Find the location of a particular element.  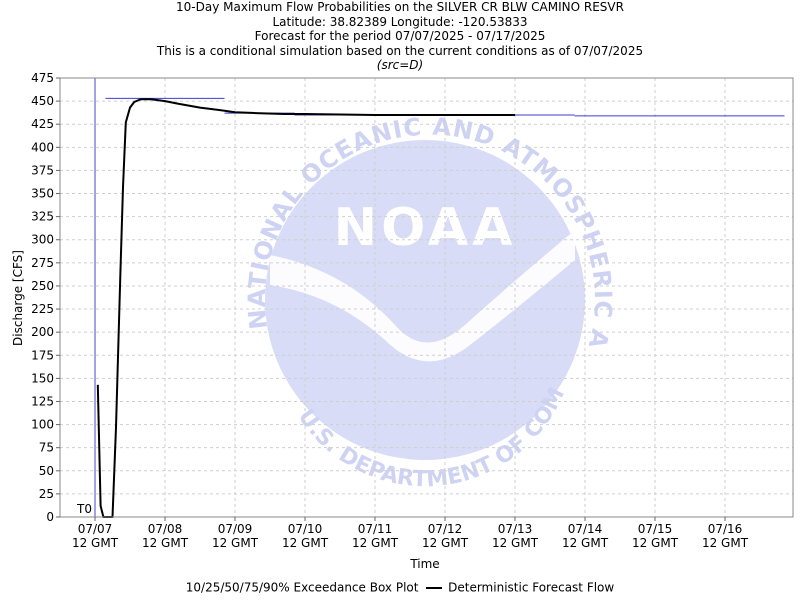

x-tick-label-date: 07/13 is located at coordinates (515, 529).